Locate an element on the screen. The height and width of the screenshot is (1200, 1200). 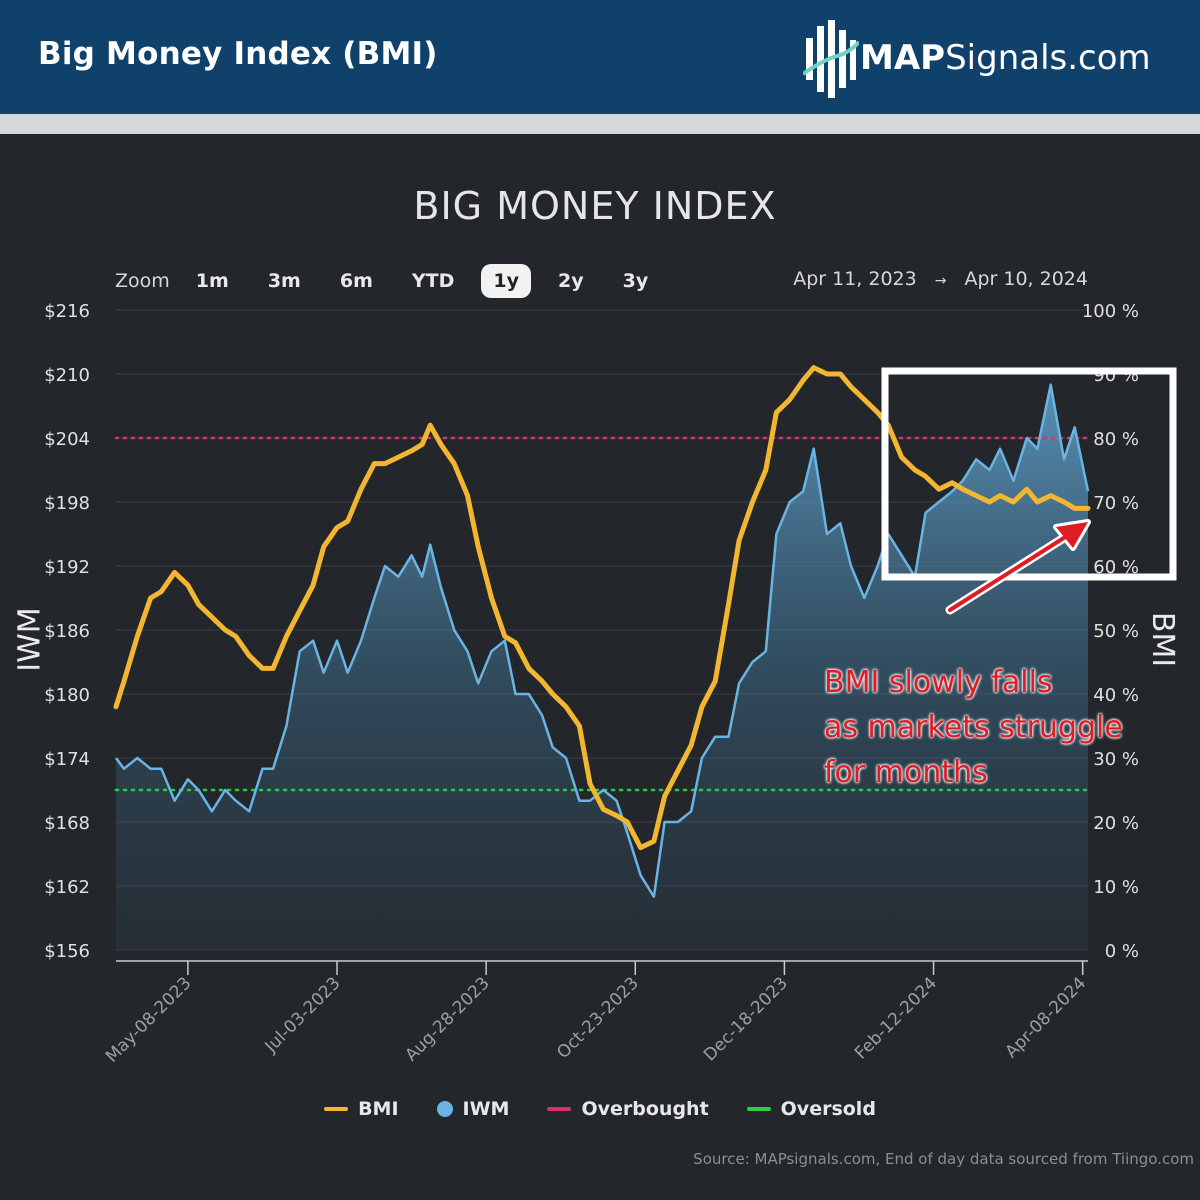
y-tick-label-right: 30 % is located at coordinates (1116, 759).